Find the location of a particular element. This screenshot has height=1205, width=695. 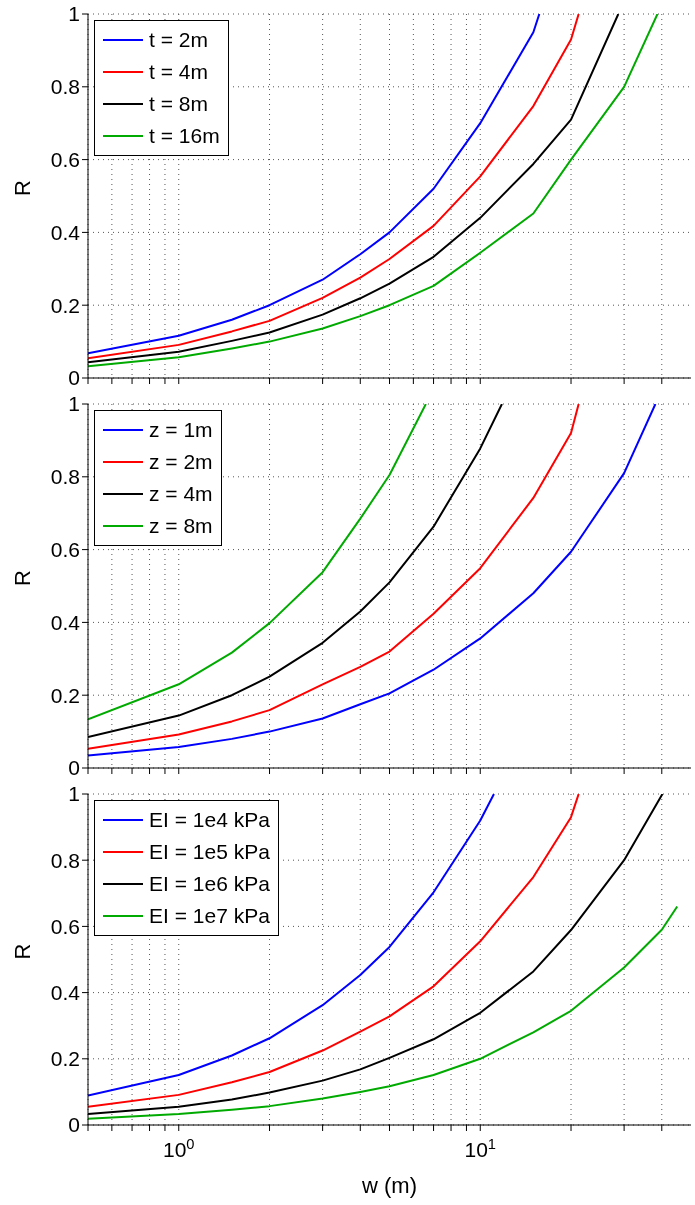

legend-label: t = 8m is located at coordinates (178, 104).